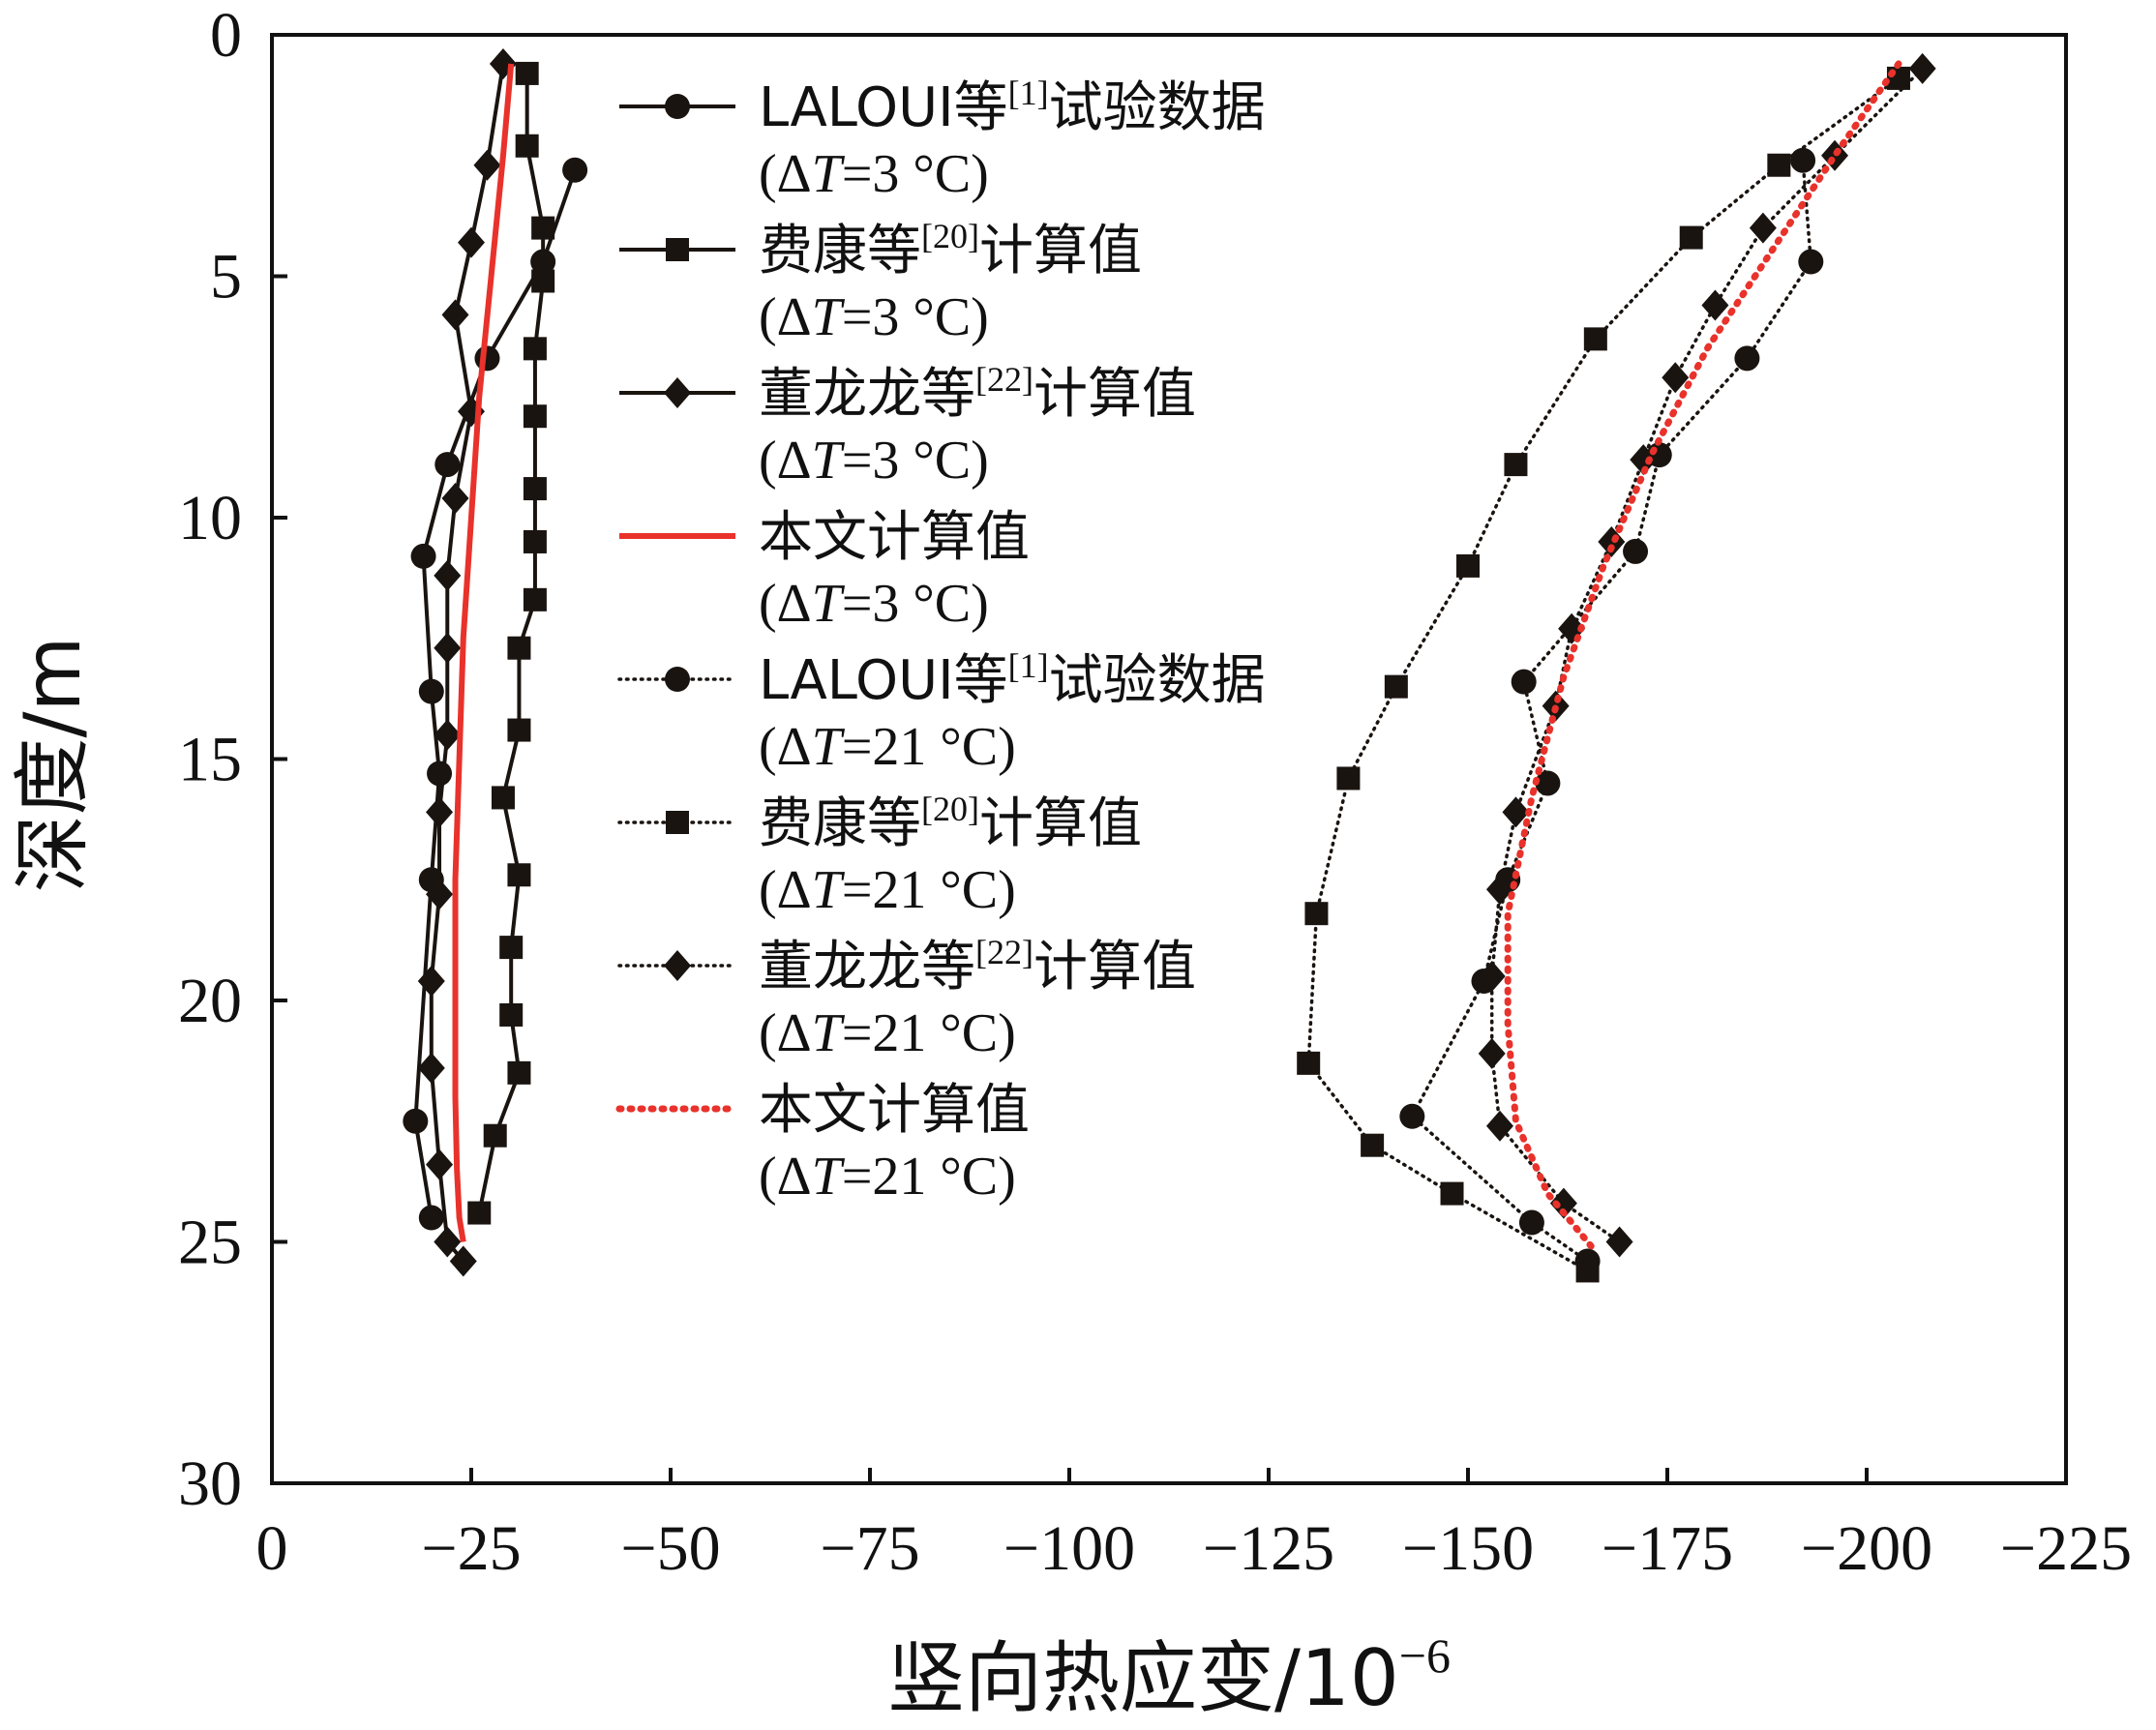  I want to click on legend-entry-5: LALOUI等[1]试验数据(ΔT=21 °C), so click(941, 711).